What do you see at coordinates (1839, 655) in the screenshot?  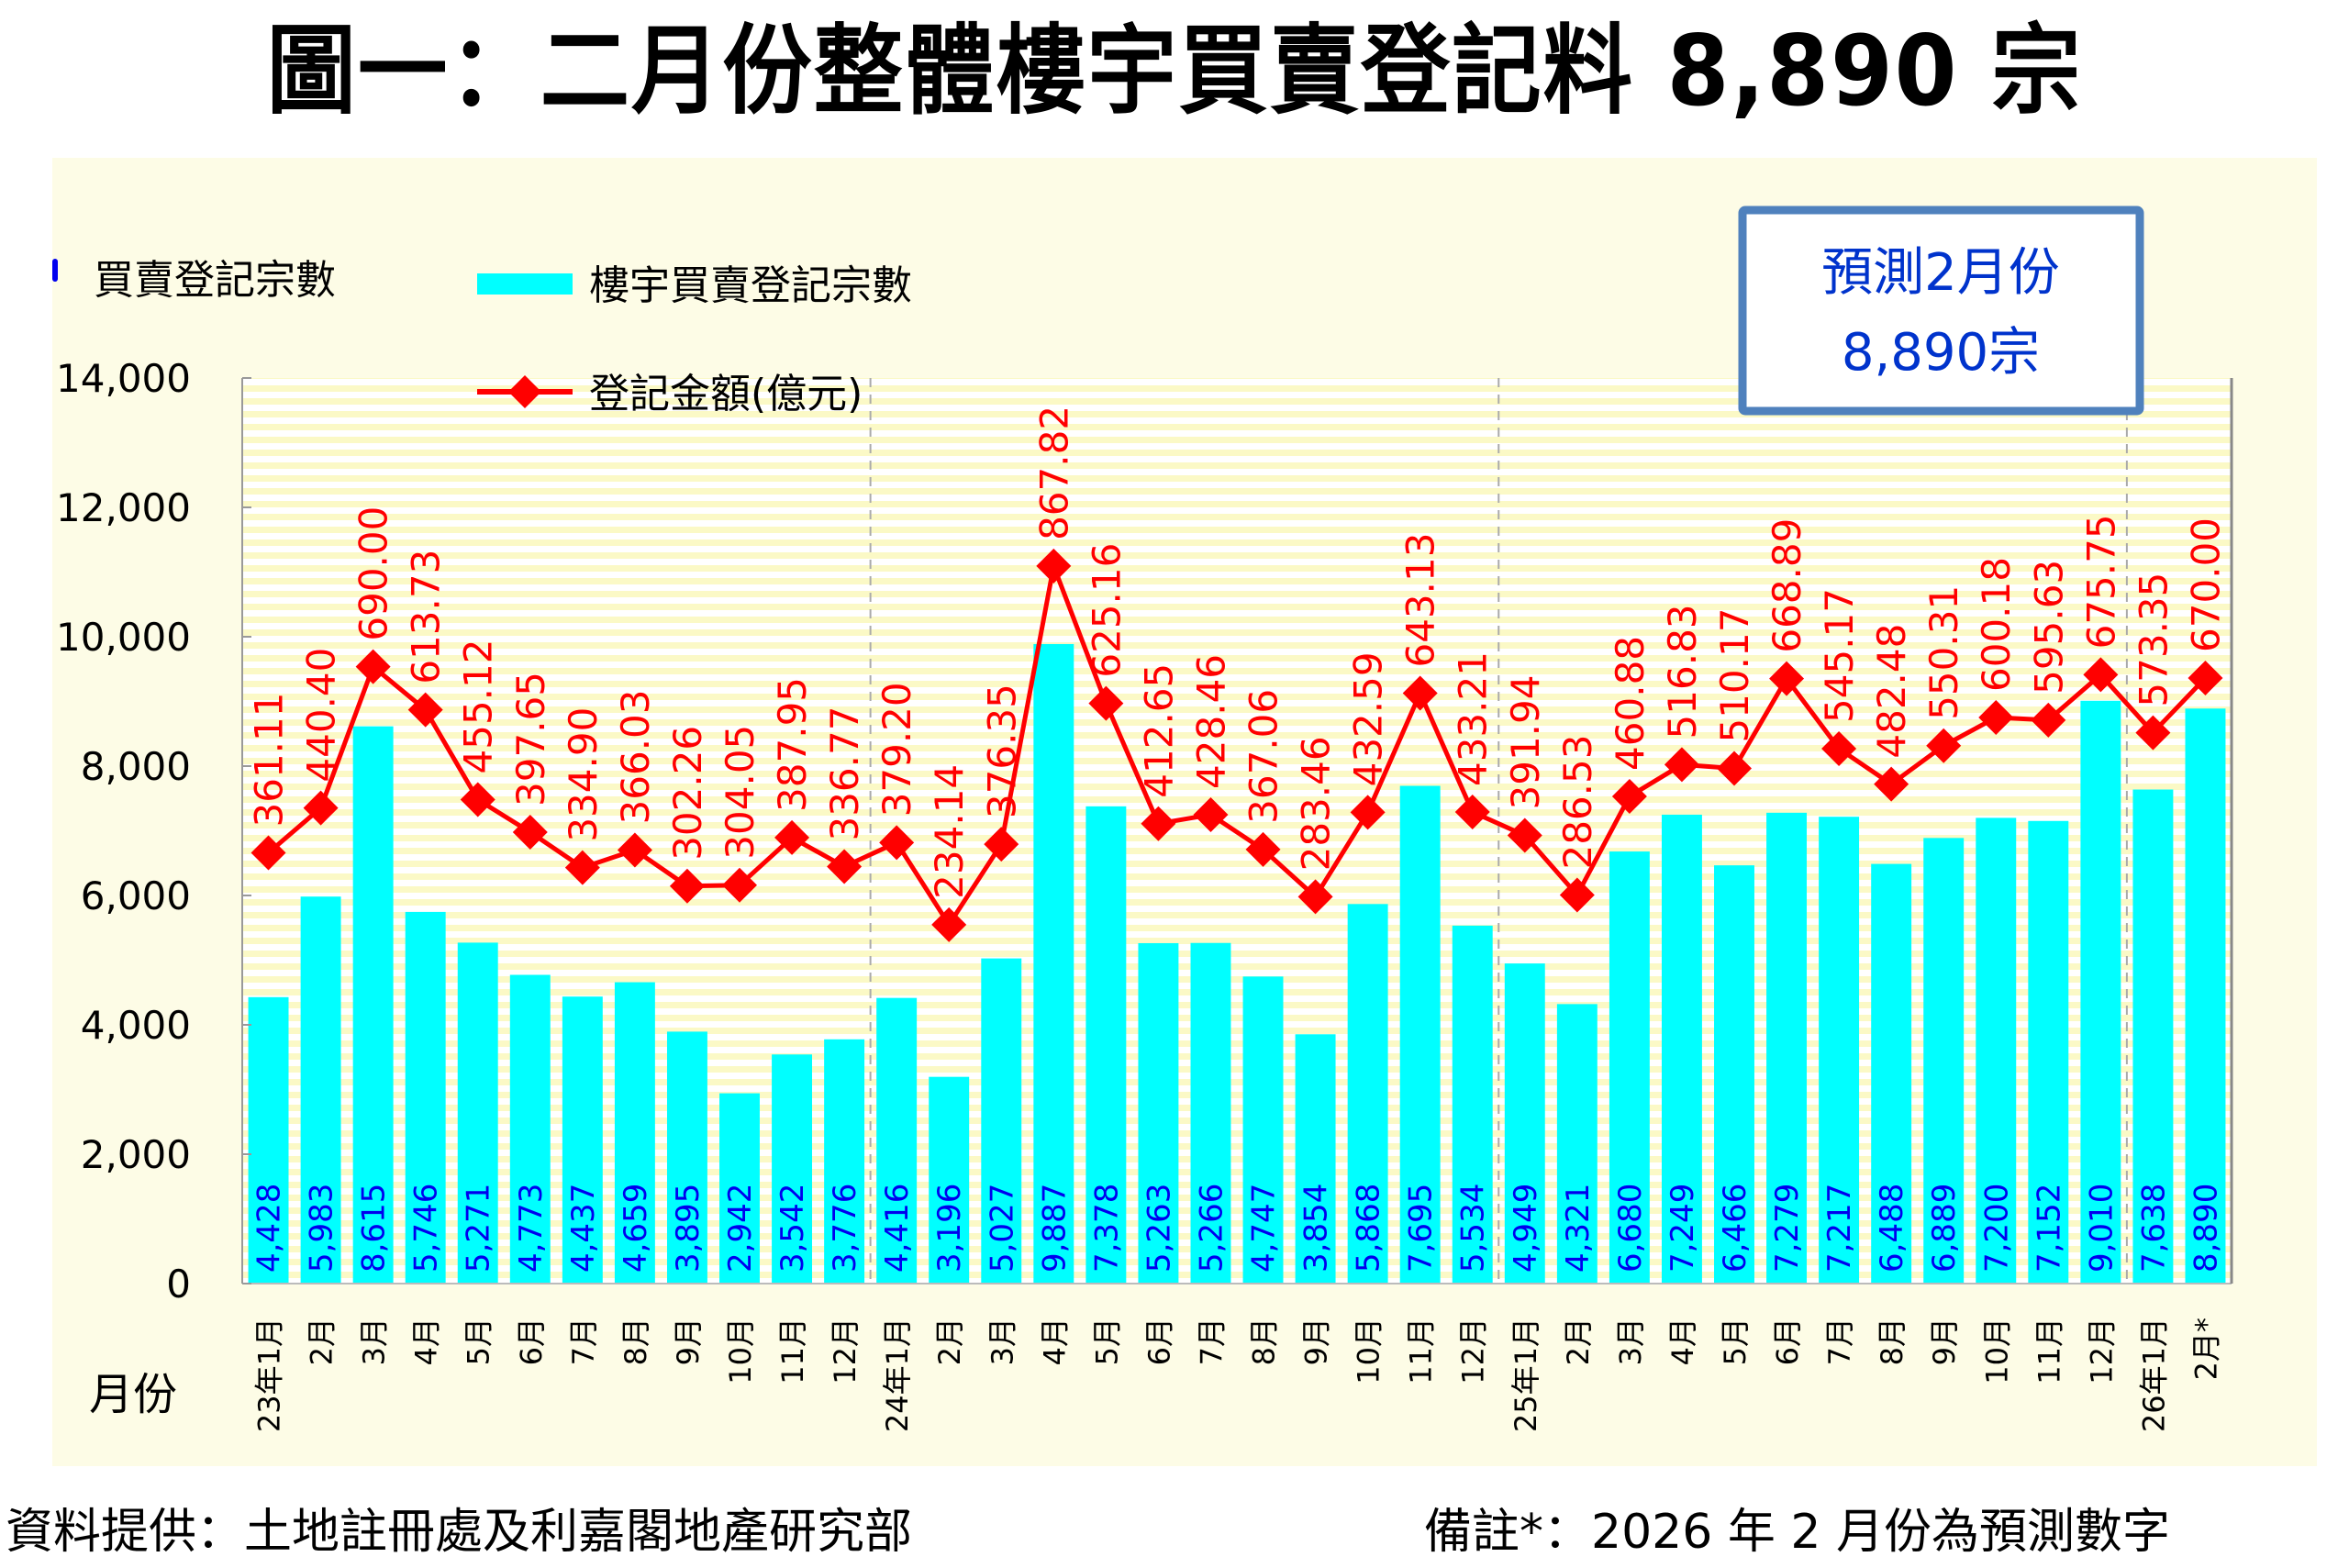 I see `line-value-label: 545.17` at bounding box center [1839, 655].